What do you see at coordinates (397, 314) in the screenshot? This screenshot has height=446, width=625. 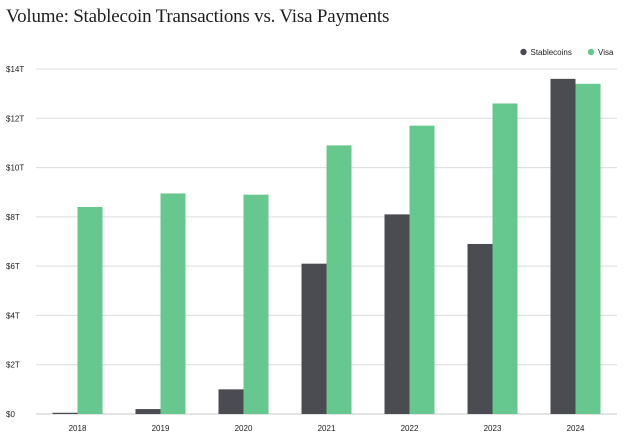 I see `bar-stablecoins-2022` at bounding box center [397, 314].